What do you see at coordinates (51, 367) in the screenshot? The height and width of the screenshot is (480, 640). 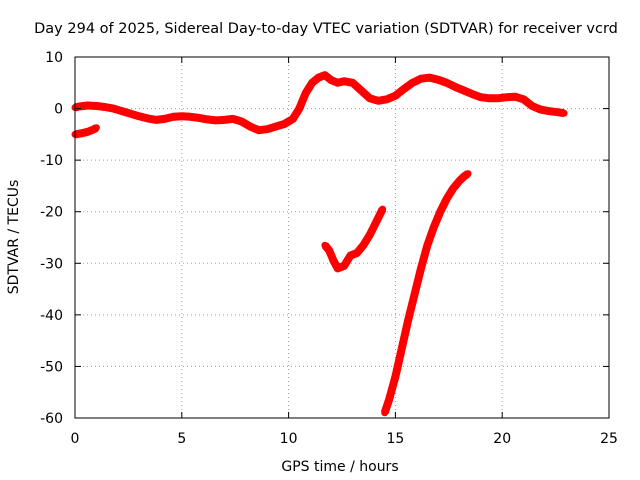 I see `y-tick-label: -50` at bounding box center [51, 367].